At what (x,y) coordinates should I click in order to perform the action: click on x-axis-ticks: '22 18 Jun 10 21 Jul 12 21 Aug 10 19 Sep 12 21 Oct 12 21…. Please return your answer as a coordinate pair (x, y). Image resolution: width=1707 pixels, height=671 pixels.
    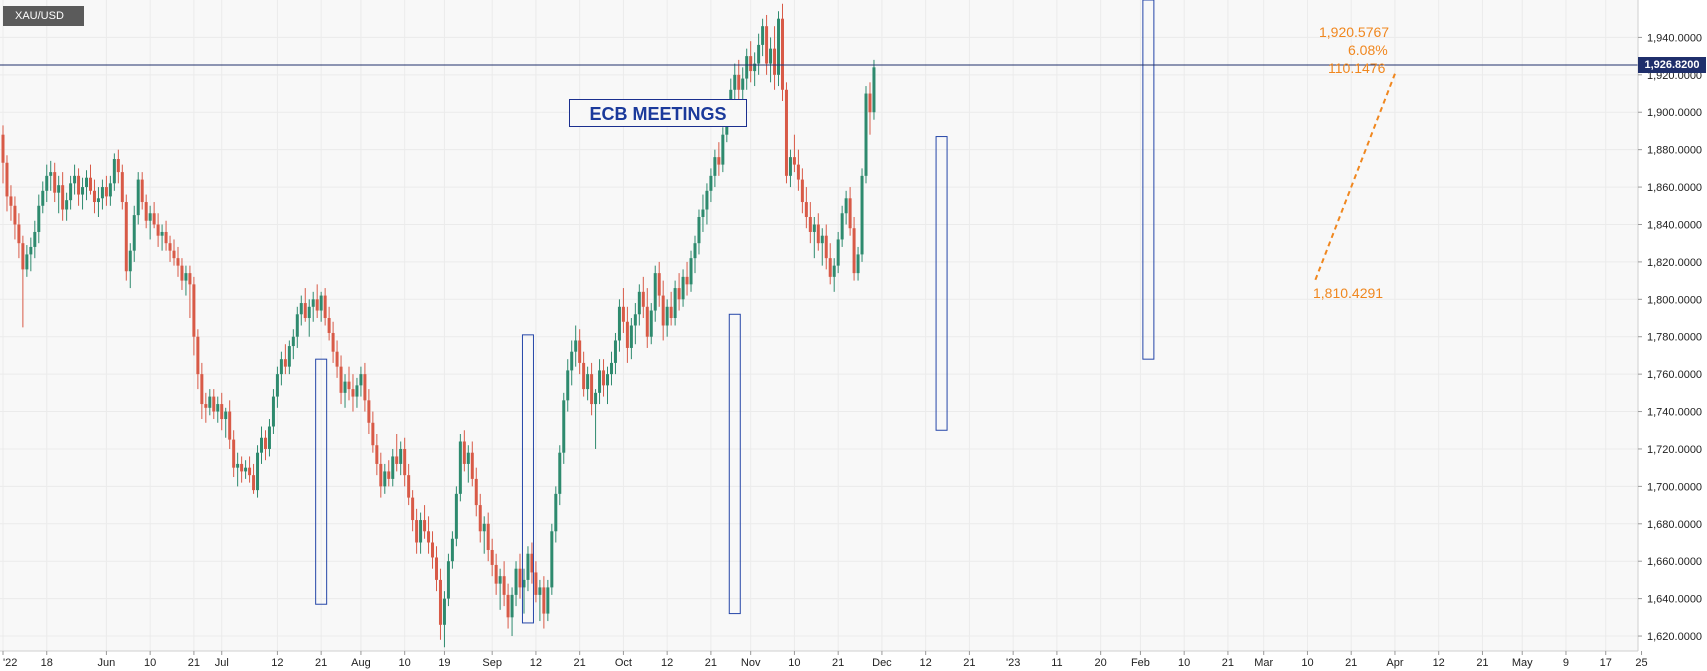
    Looking at the image, I should click on (825, 660).